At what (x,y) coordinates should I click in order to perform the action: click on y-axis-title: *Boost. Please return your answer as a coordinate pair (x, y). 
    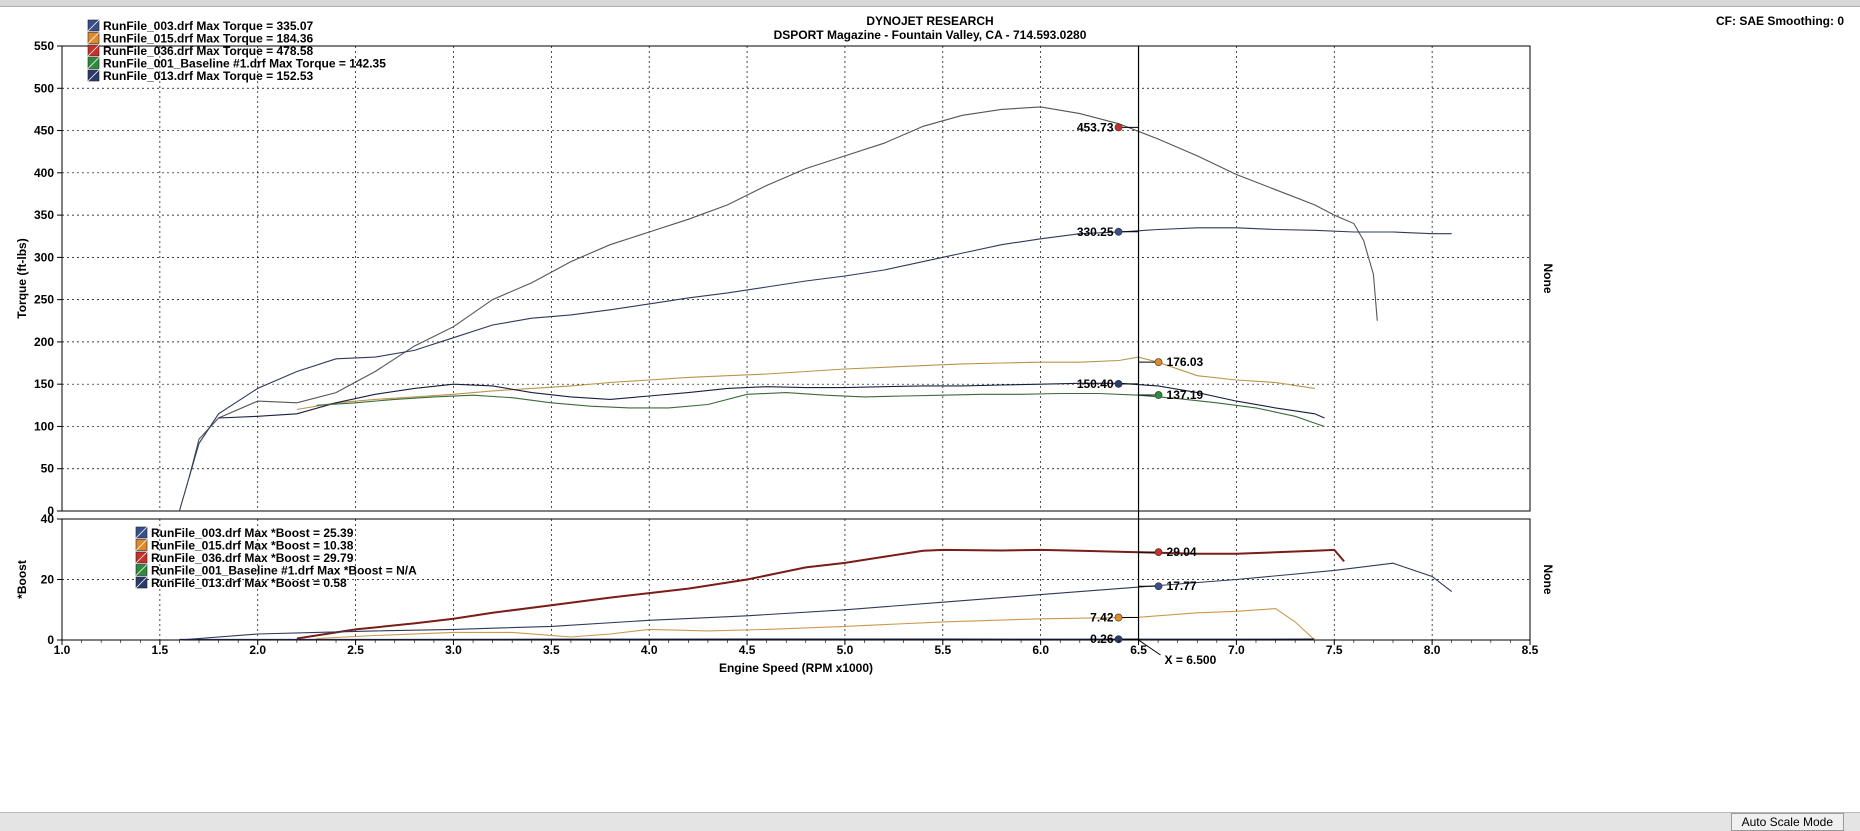
    Looking at the image, I should click on (22, 579).